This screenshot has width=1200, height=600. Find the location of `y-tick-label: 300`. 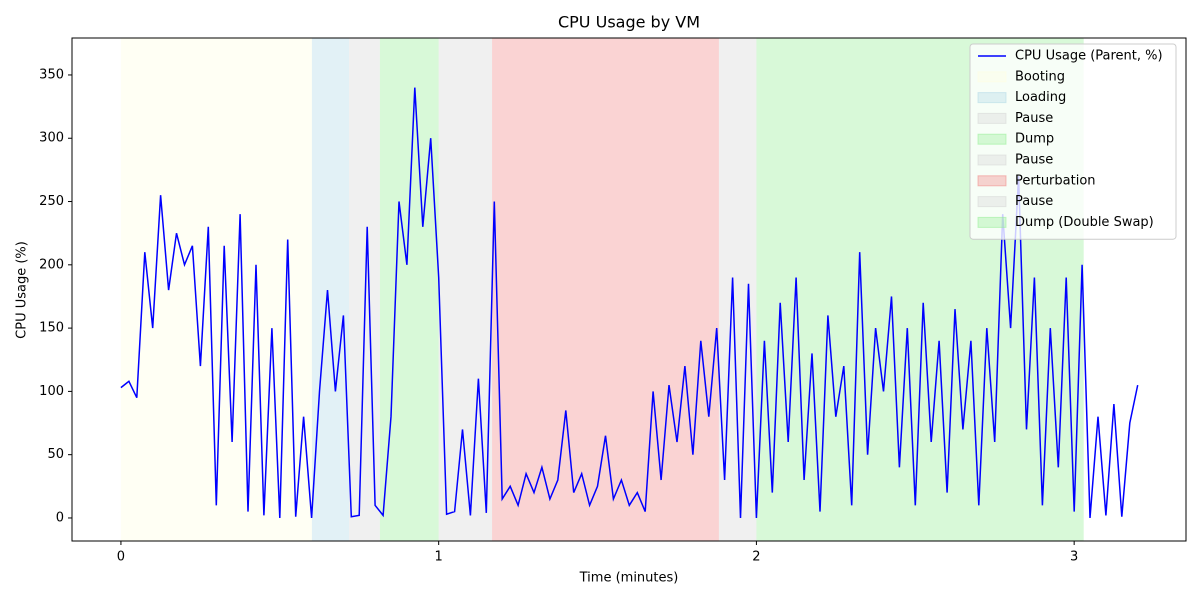

y-tick-label: 300 is located at coordinates (51, 138).